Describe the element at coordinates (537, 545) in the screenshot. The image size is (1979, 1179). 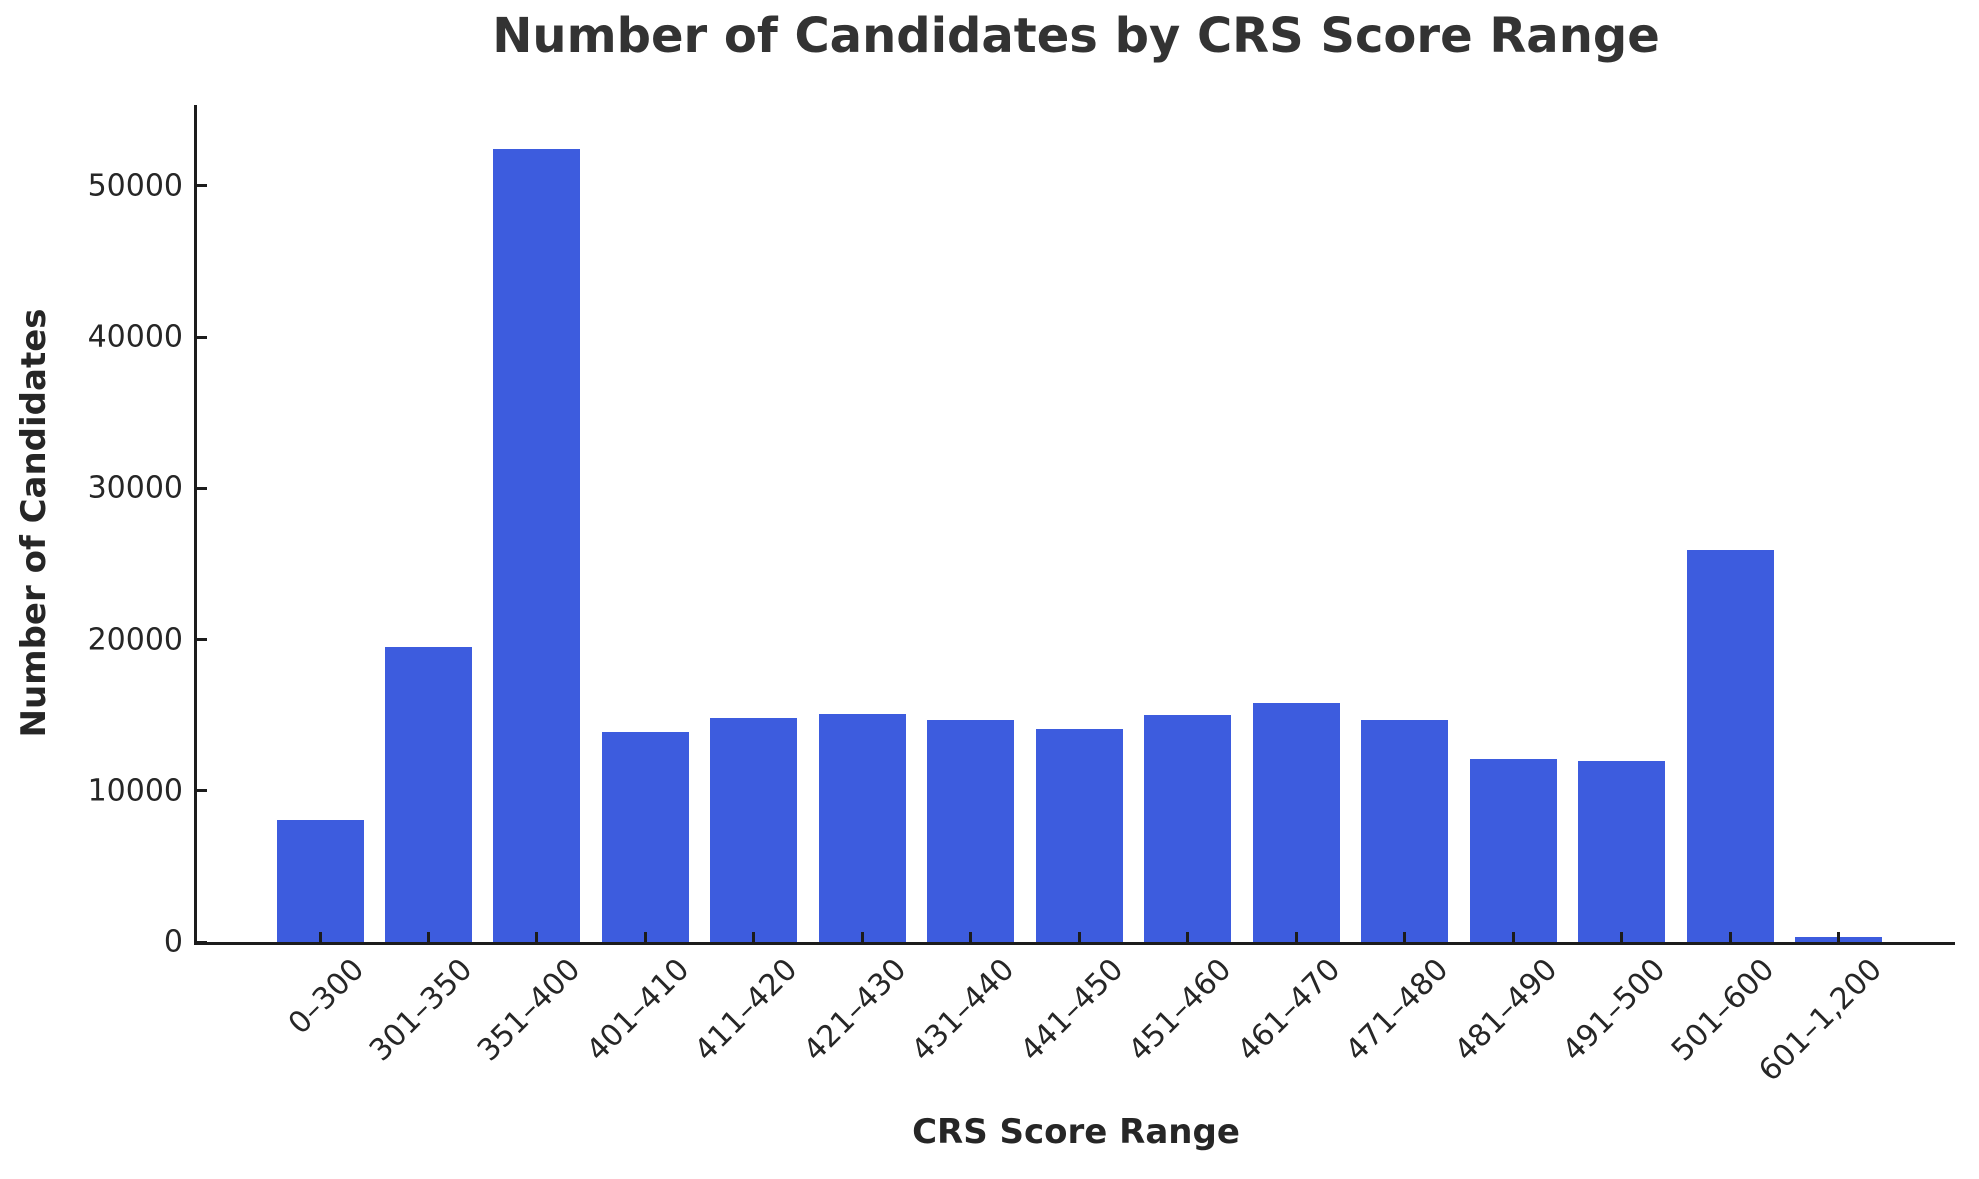
I see `bar-351–400` at that location.